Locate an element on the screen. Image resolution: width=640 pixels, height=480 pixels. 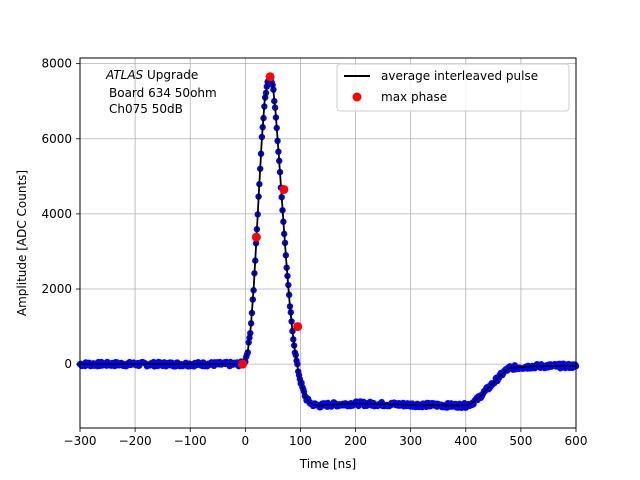
y-tick-label: 4000 is located at coordinates (56, 214).